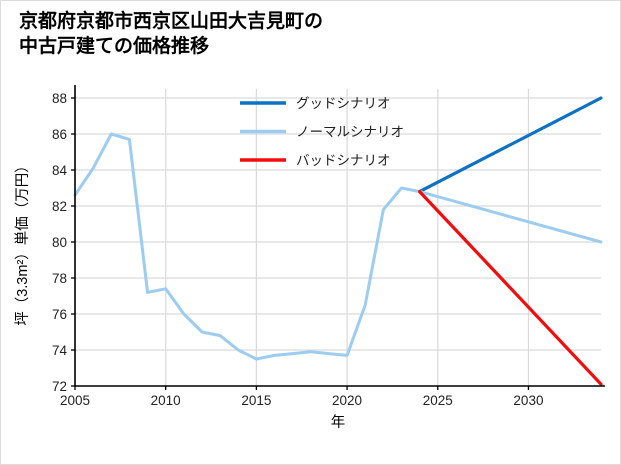  What do you see at coordinates (22, 242) in the screenshot?
I see `y-axis-title: 坪（3.3m²）単価（万円）` at bounding box center [22, 242].